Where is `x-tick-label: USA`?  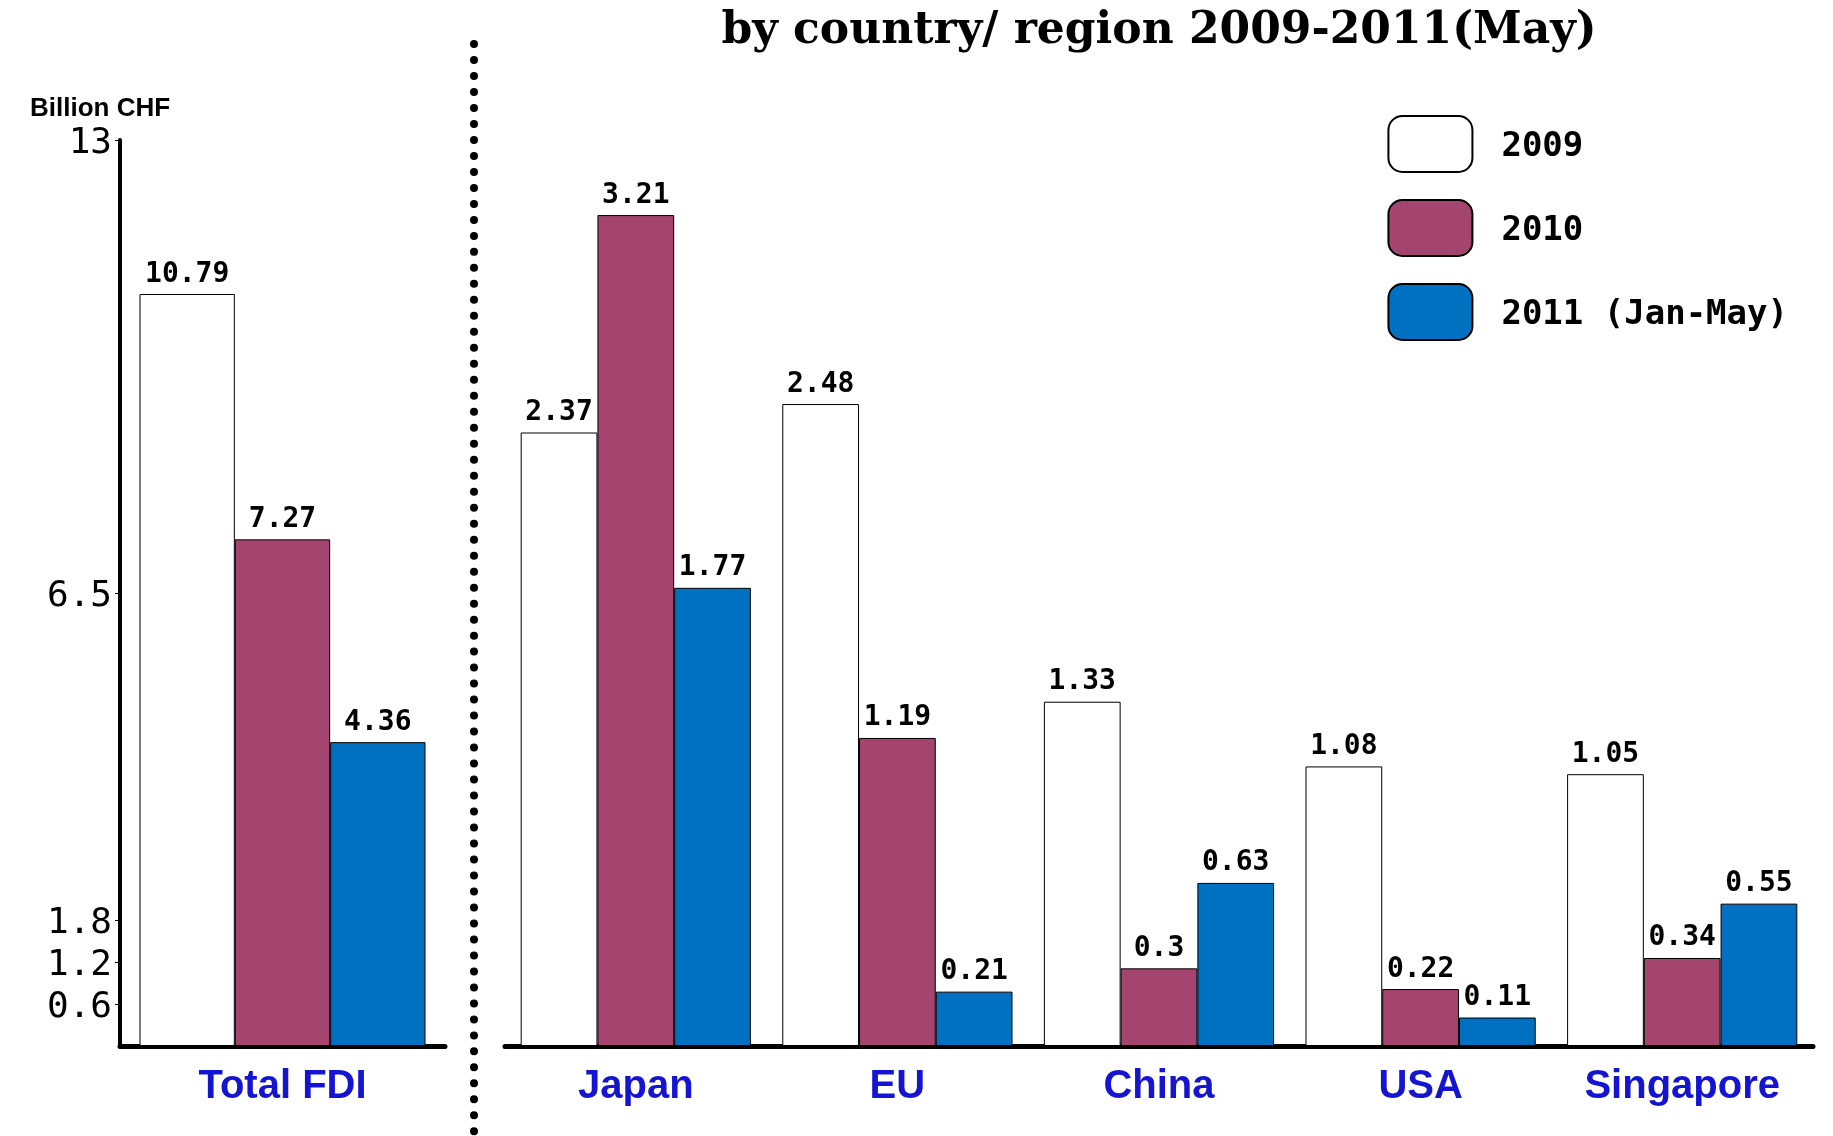 x-tick-label: USA is located at coordinates (1420, 1084).